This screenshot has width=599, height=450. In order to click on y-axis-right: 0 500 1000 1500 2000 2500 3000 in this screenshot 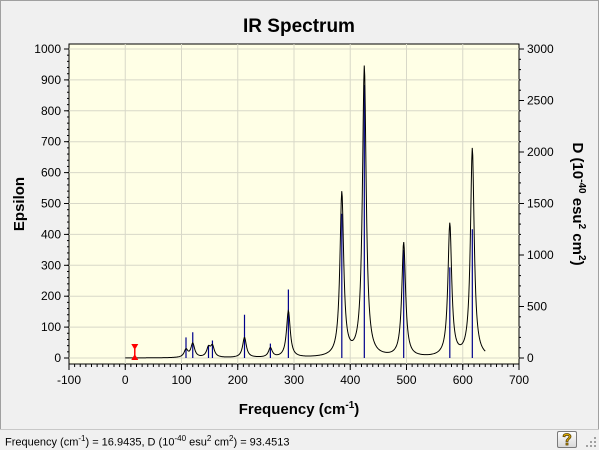, I will do `click(536, 203)`.